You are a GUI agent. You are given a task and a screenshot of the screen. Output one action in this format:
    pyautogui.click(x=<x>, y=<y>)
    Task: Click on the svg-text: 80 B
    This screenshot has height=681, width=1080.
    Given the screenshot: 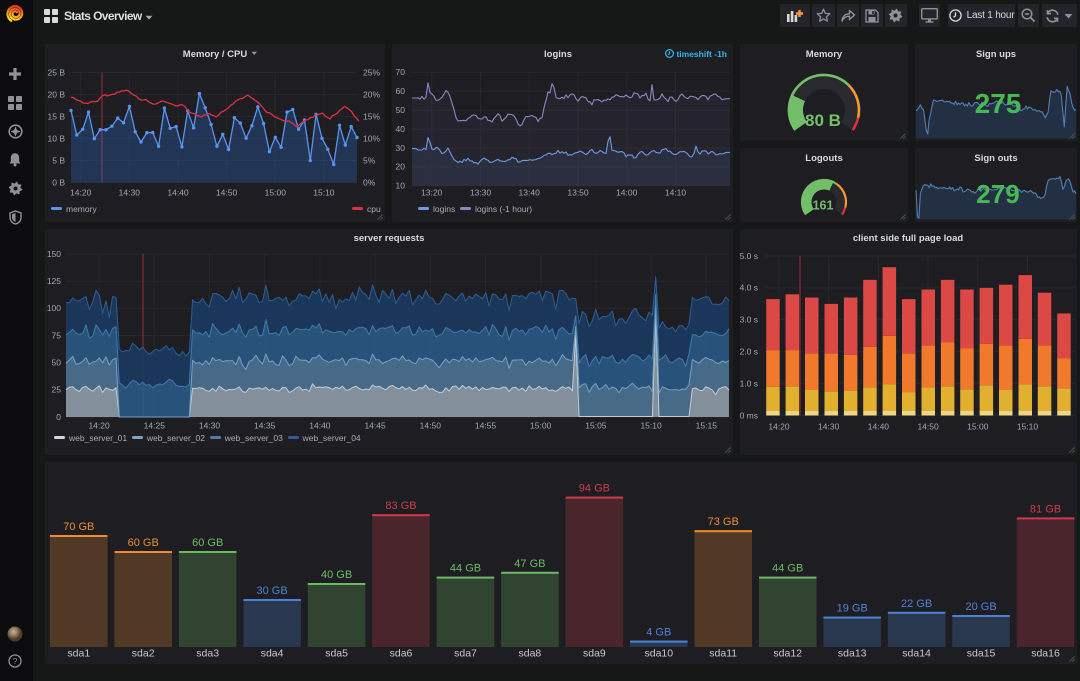 What is the action you would take?
    pyautogui.click(x=823, y=120)
    